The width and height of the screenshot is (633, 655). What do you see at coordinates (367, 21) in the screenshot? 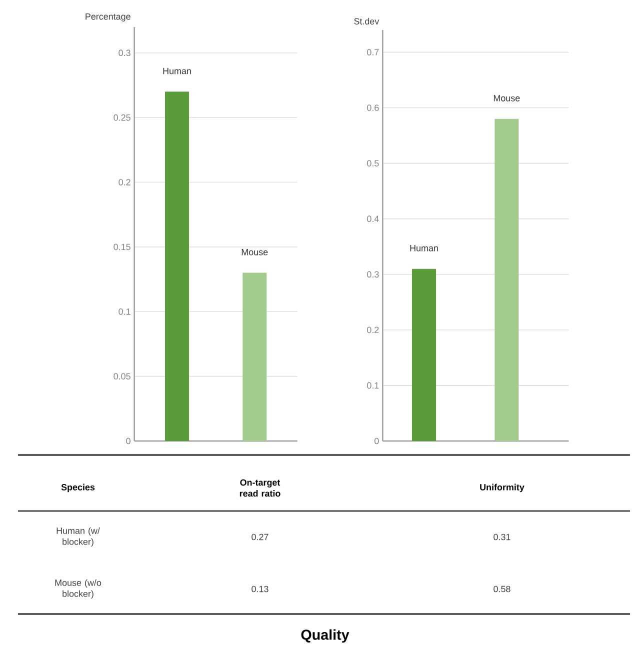
I see `y-axis-title: St.dev` at bounding box center [367, 21].